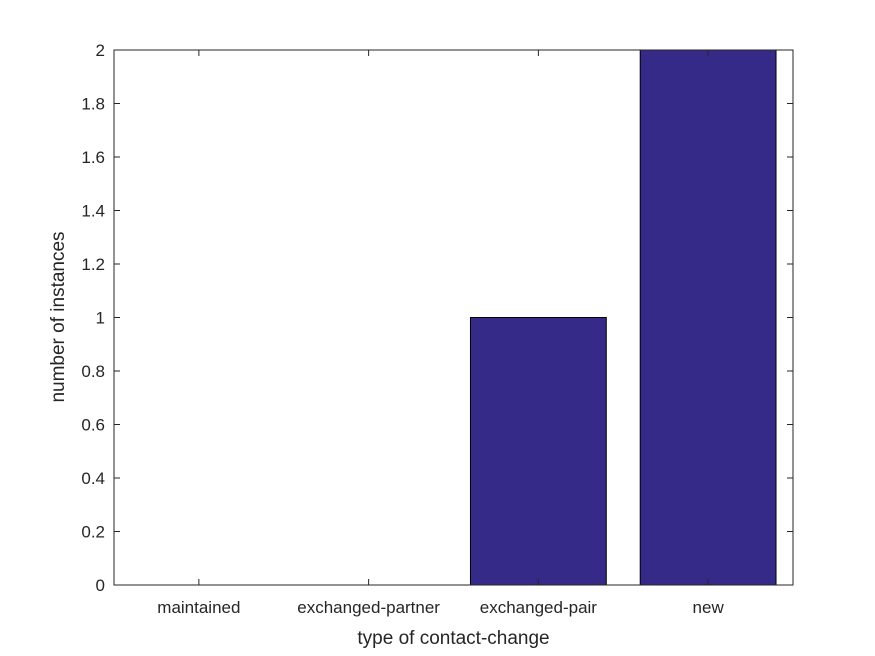 The image size is (875, 656). Describe the element at coordinates (100, 50) in the screenshot. I see `y-tick-label: 2` at that location.